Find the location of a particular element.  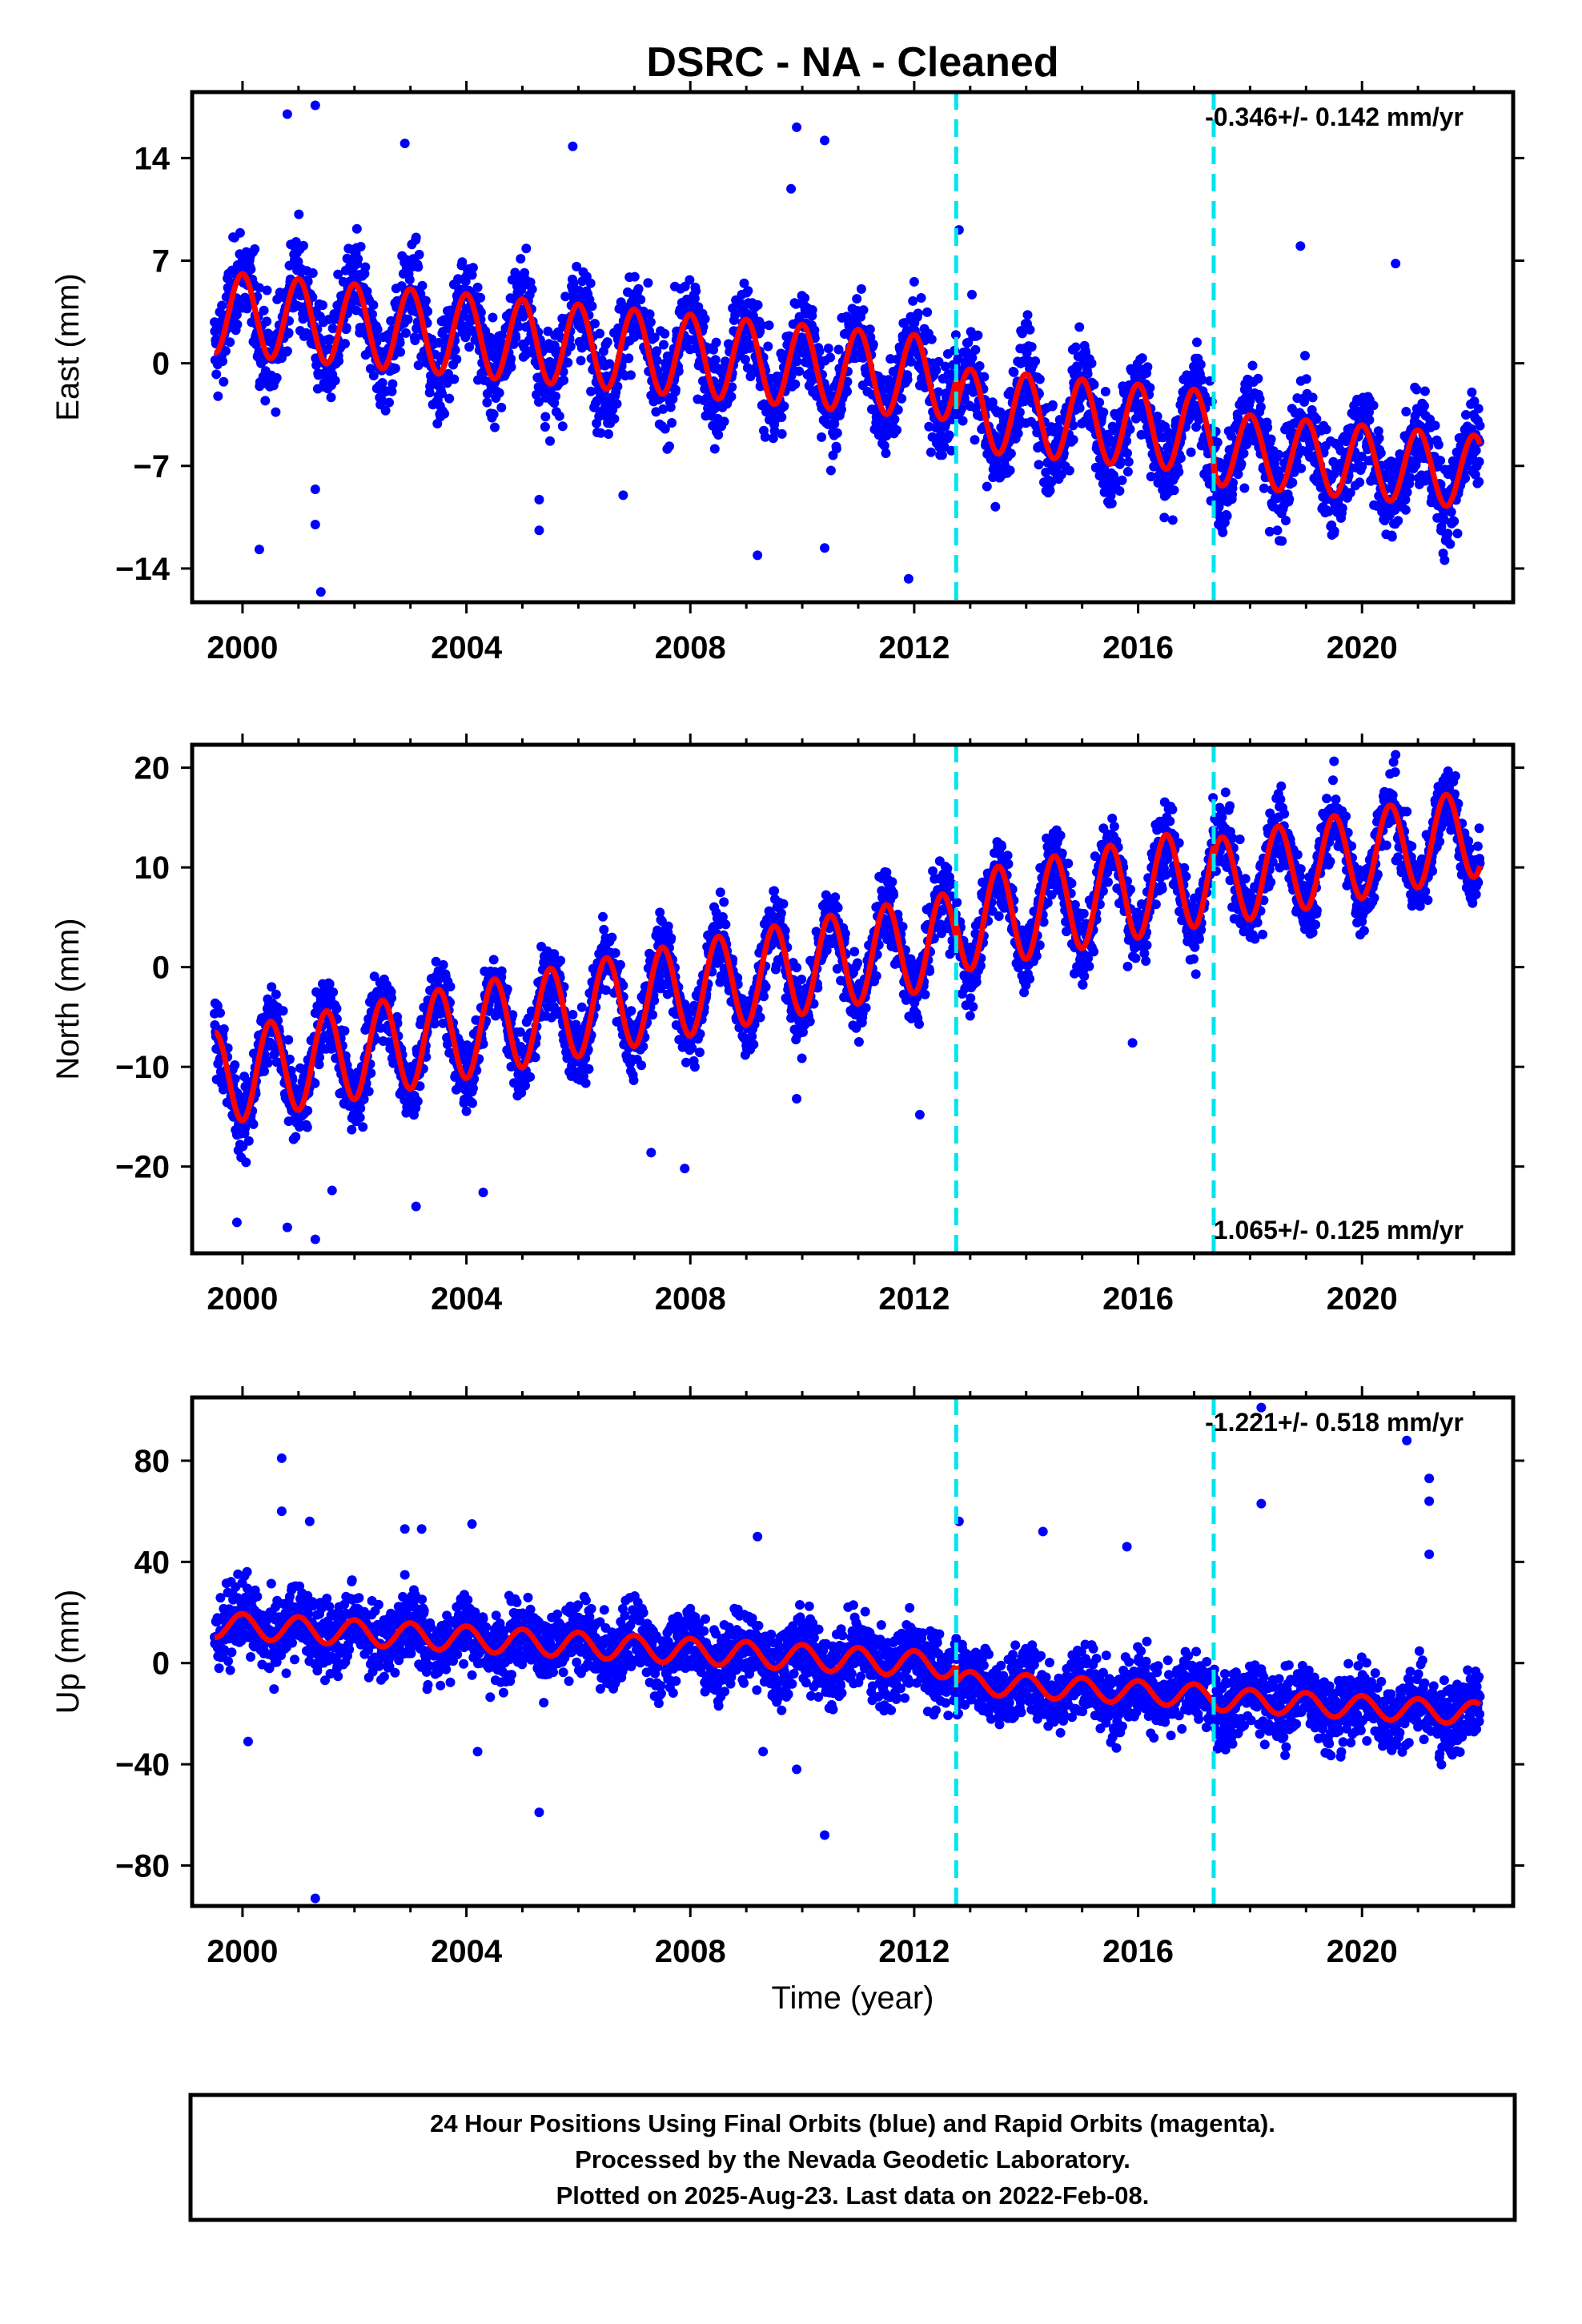

x-tick-label: 2004 is located at coordinates (467, 647).